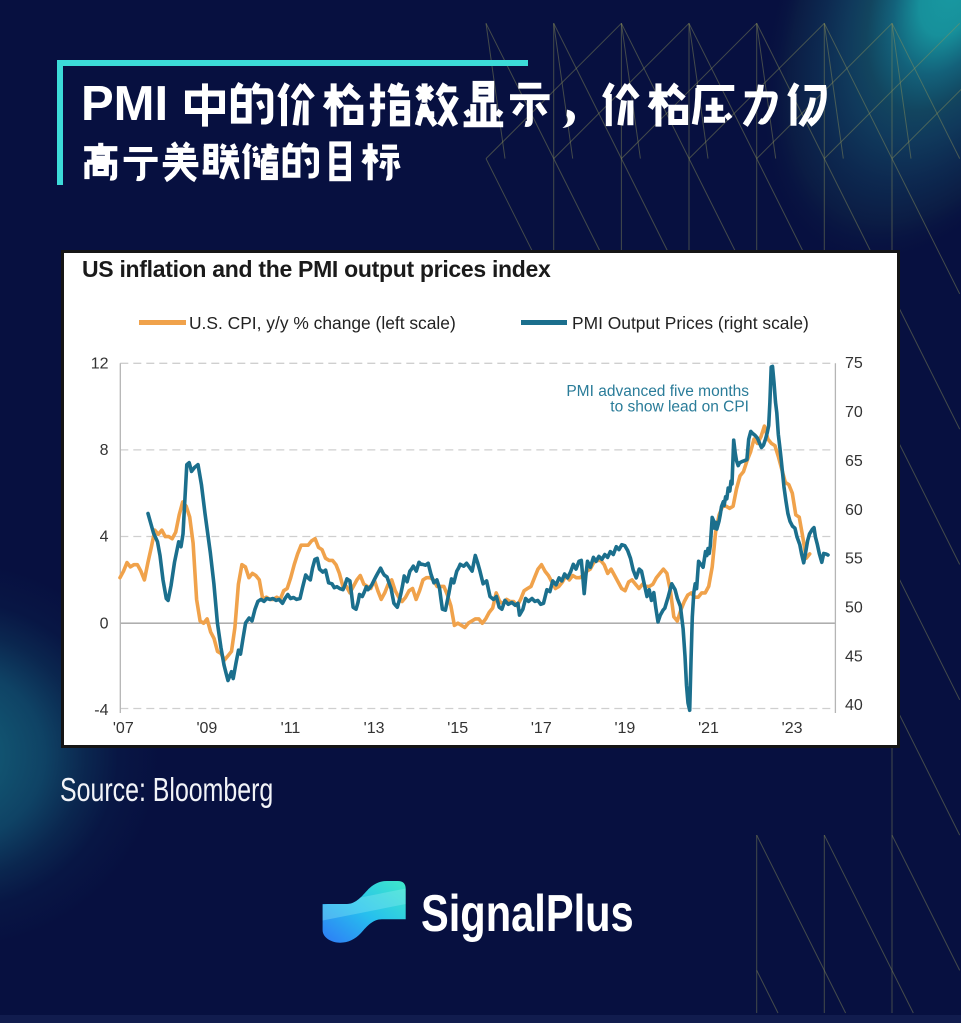 The height and width of the screenshot is (1023, 961). I want to click on svg-text: '19, so click(624, 728).